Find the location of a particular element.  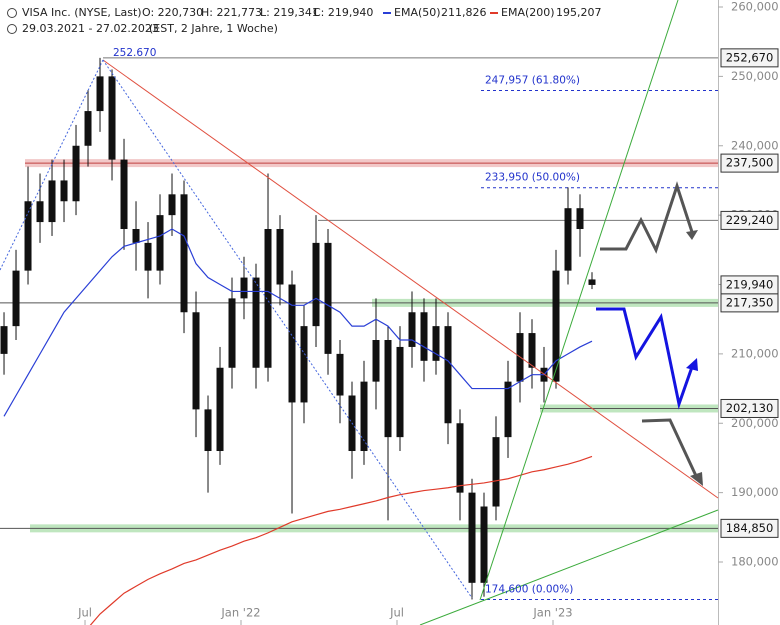

legend-value: 195,207 is located at coordinates (579, 12).